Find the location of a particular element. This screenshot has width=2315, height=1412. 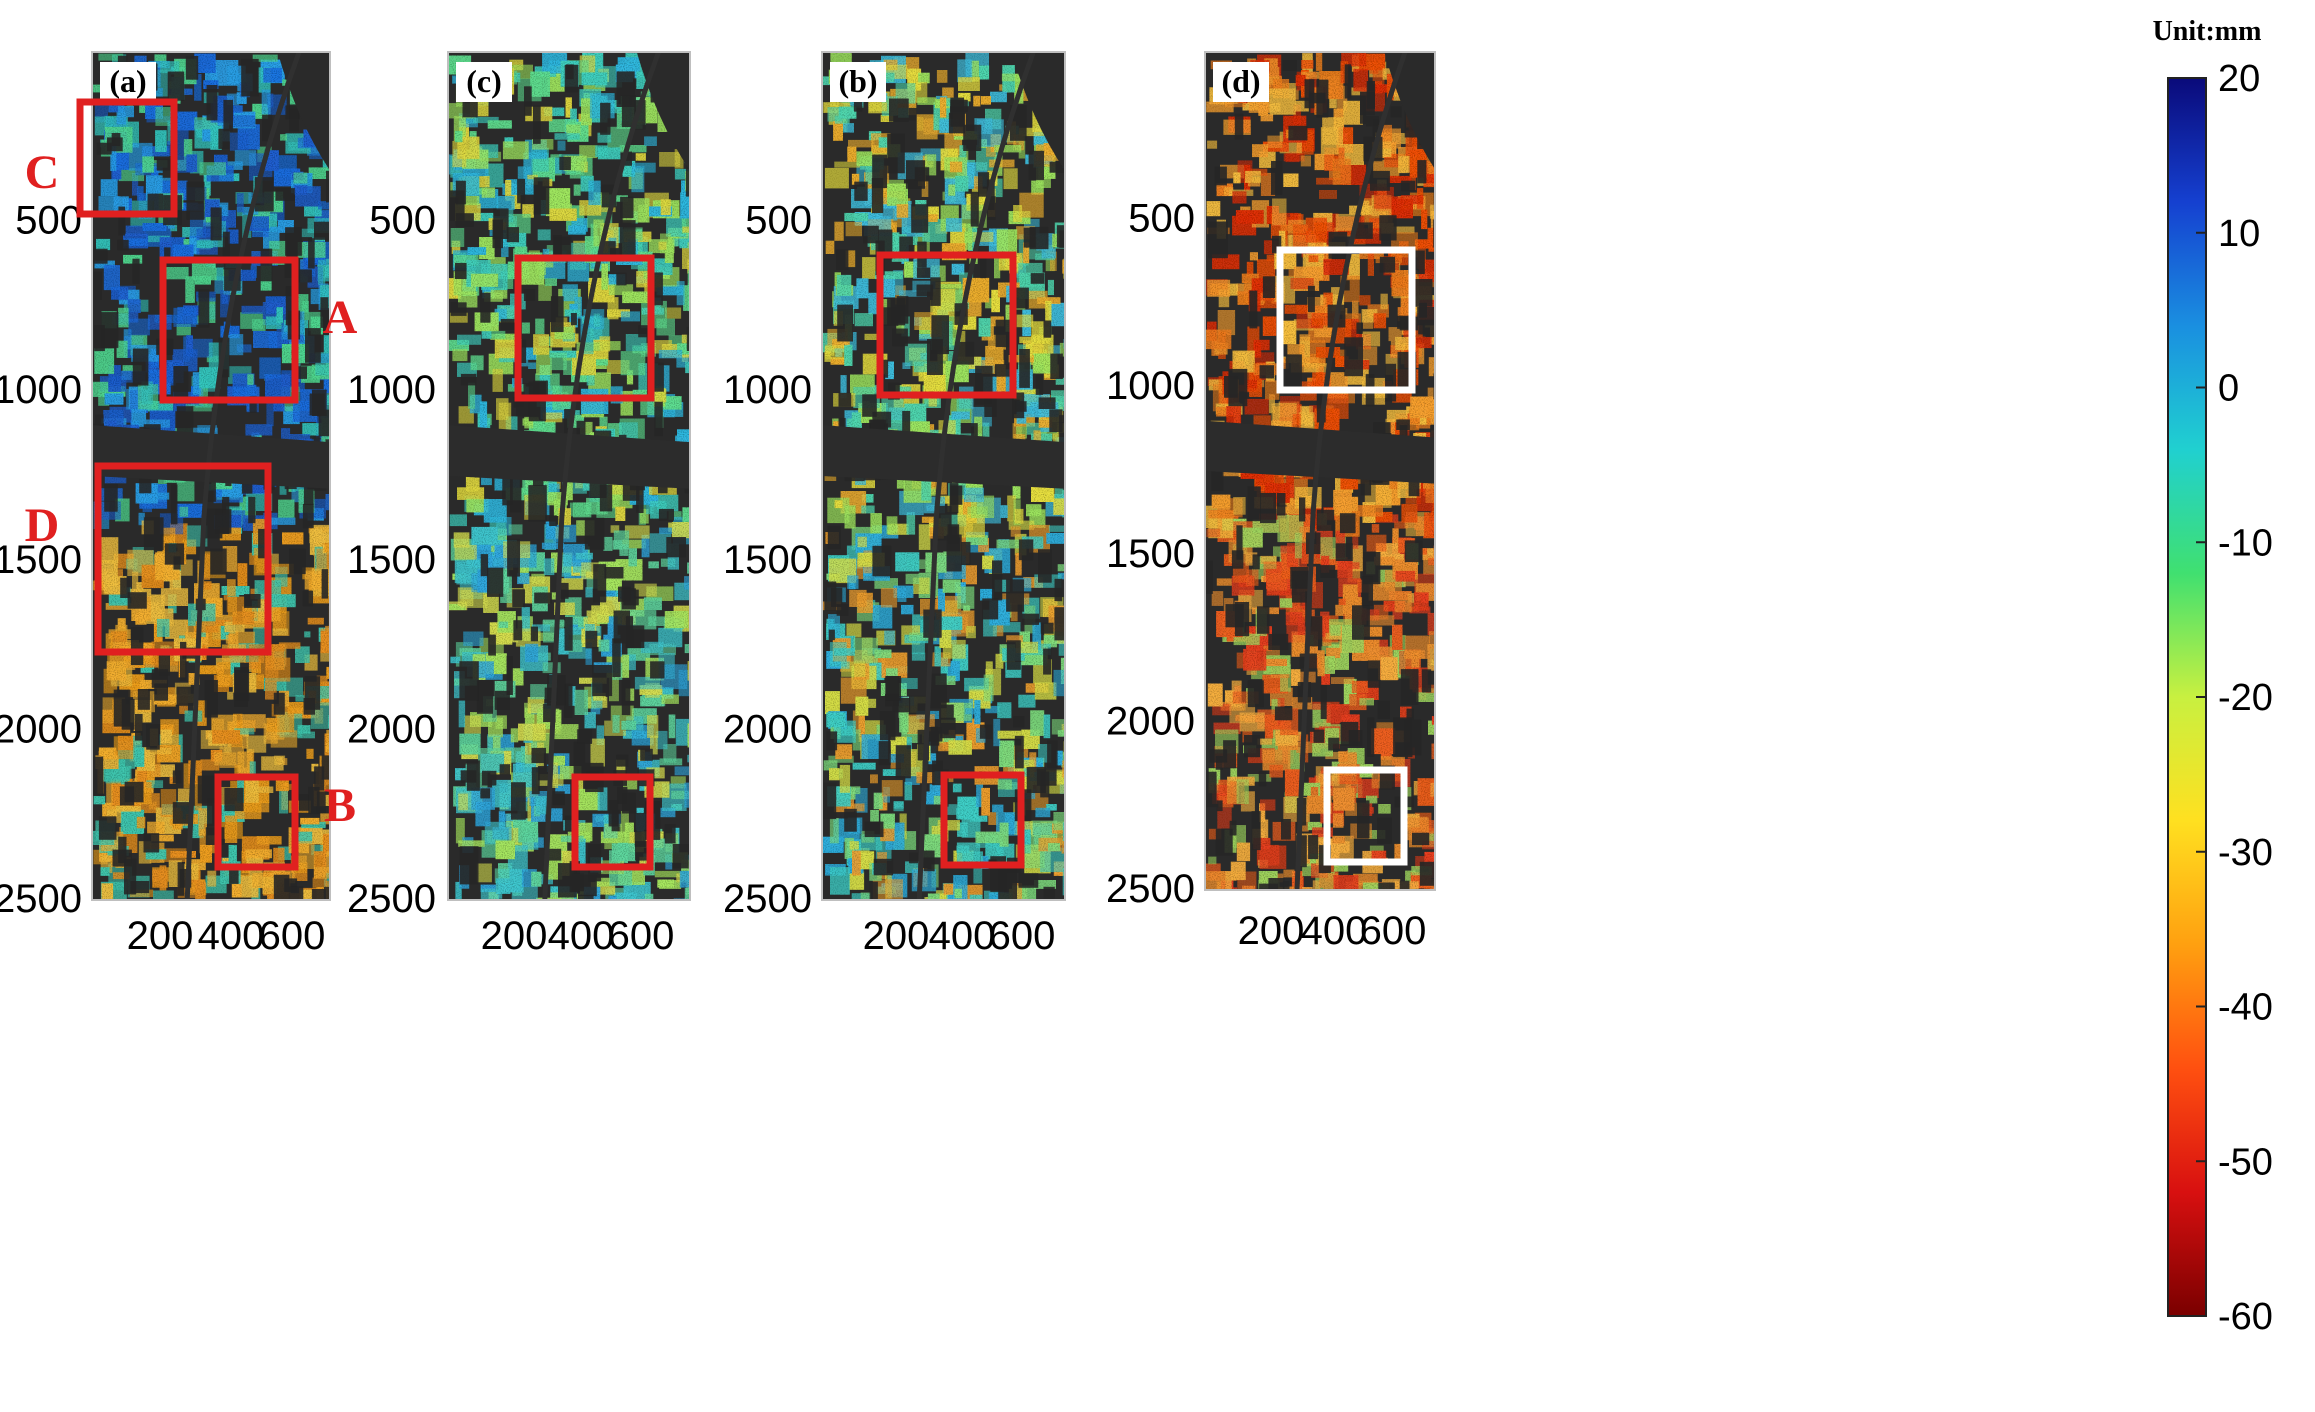

panel-label: (a) is located at coordinates (127, 81).